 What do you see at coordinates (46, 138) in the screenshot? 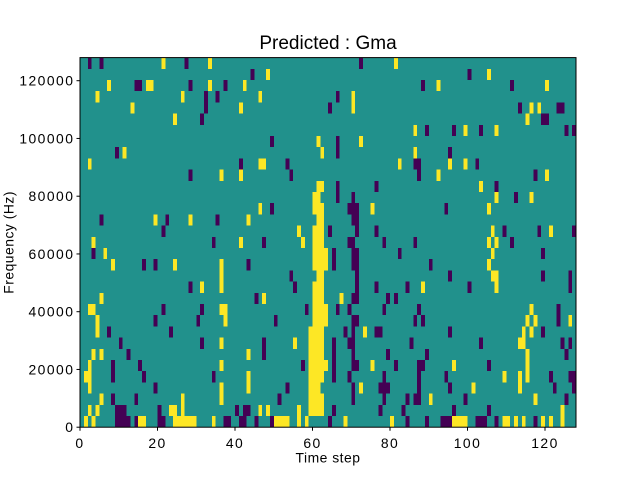
I see `svg-text: 100000` at bounding box center [46, 138].